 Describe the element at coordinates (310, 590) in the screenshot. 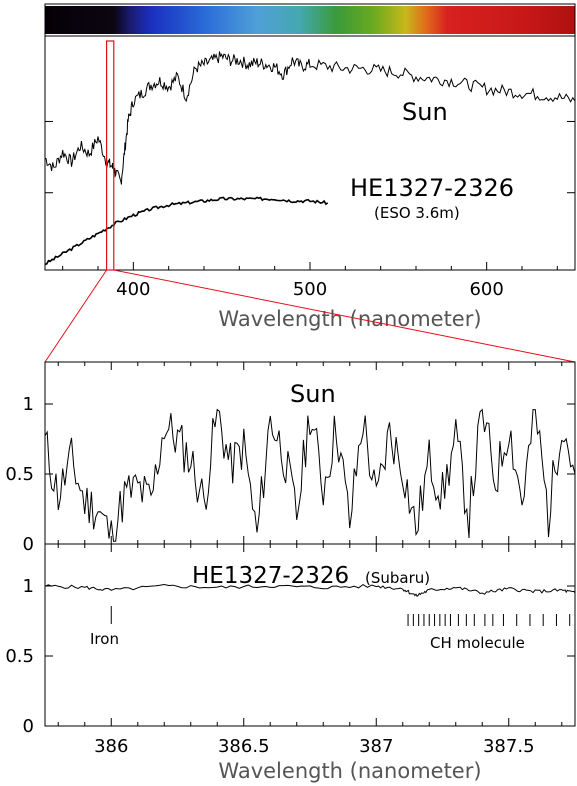

I see `star-zoom-line` at that location.